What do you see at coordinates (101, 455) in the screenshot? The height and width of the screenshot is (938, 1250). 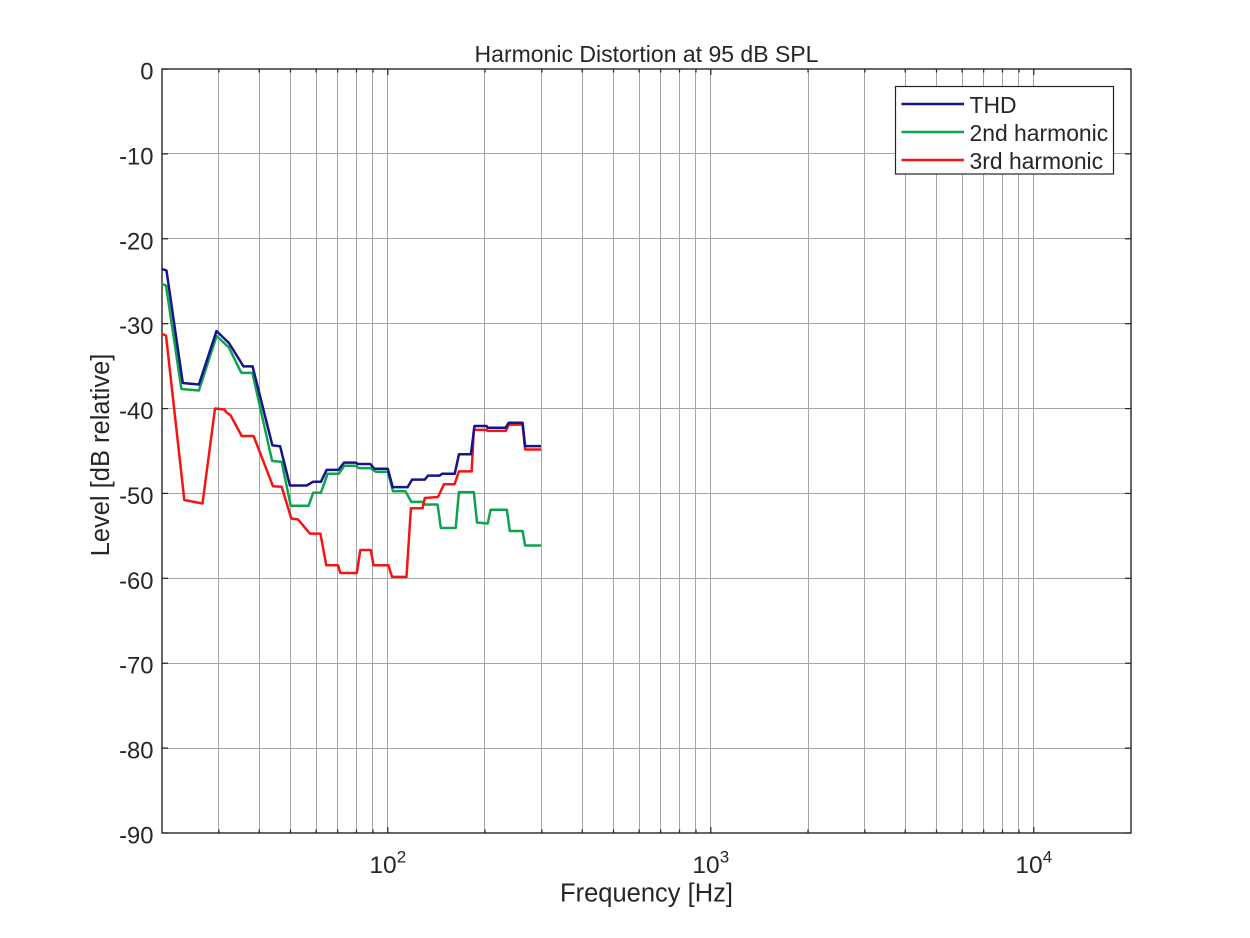 I see `svg-text: Level [dB relative]` at bounding box center [101, 455].